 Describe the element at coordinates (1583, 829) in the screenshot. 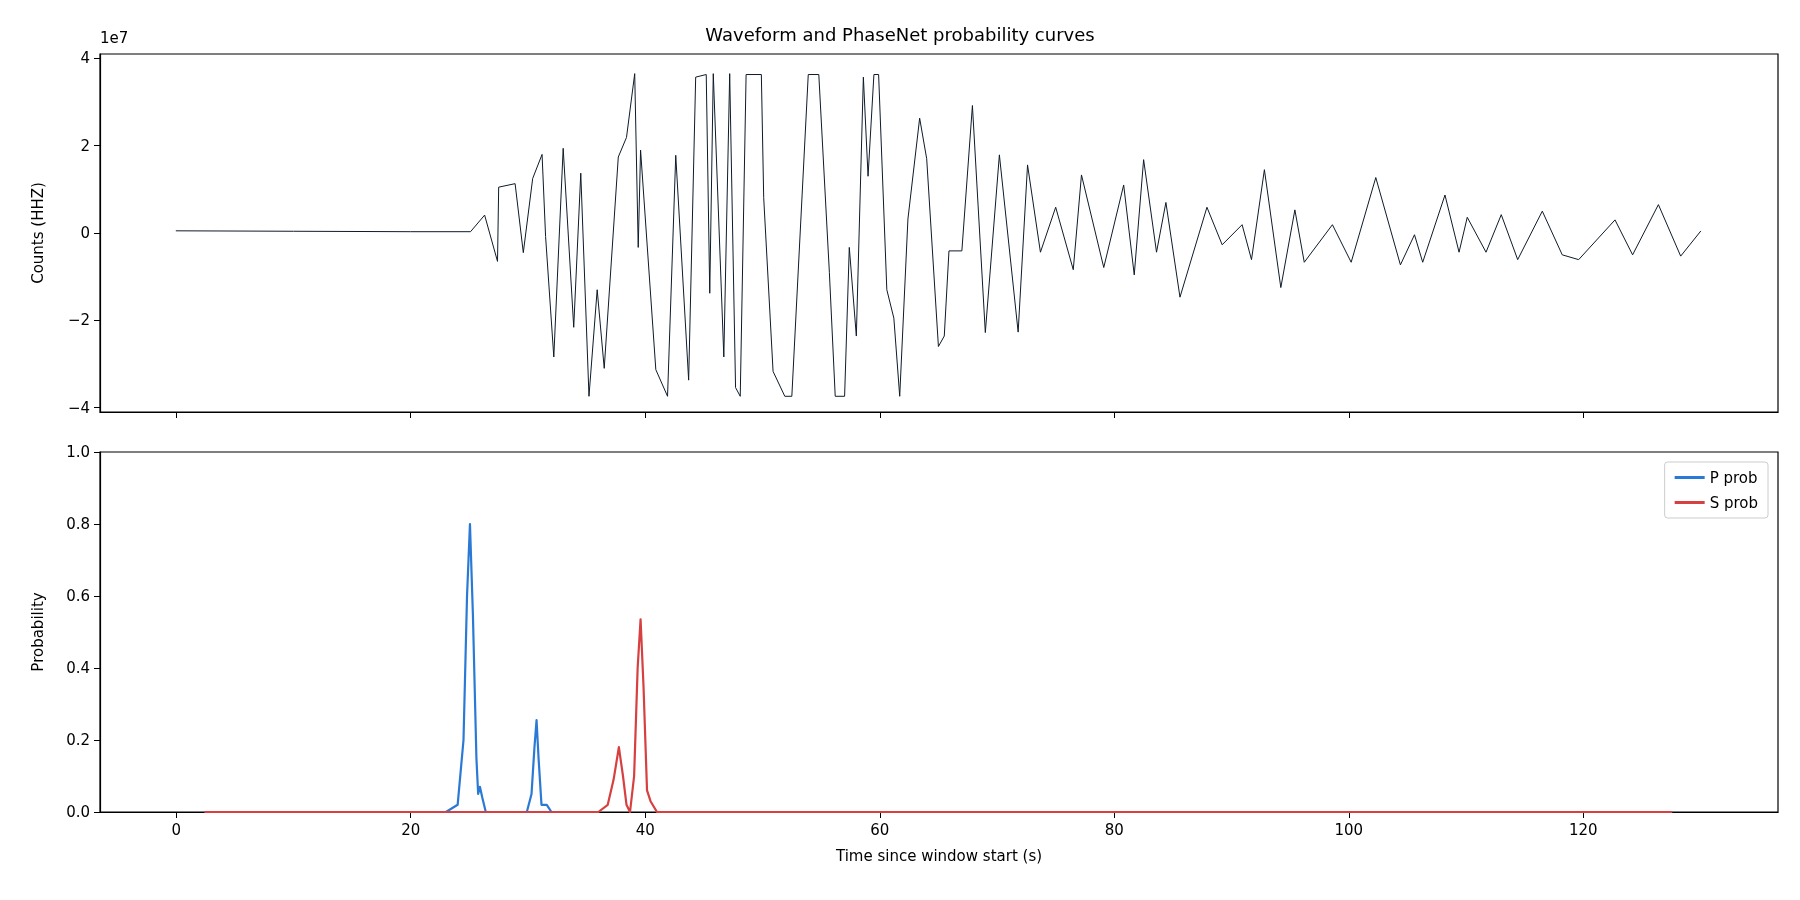

I see `x-tick-label: 120` at that location.